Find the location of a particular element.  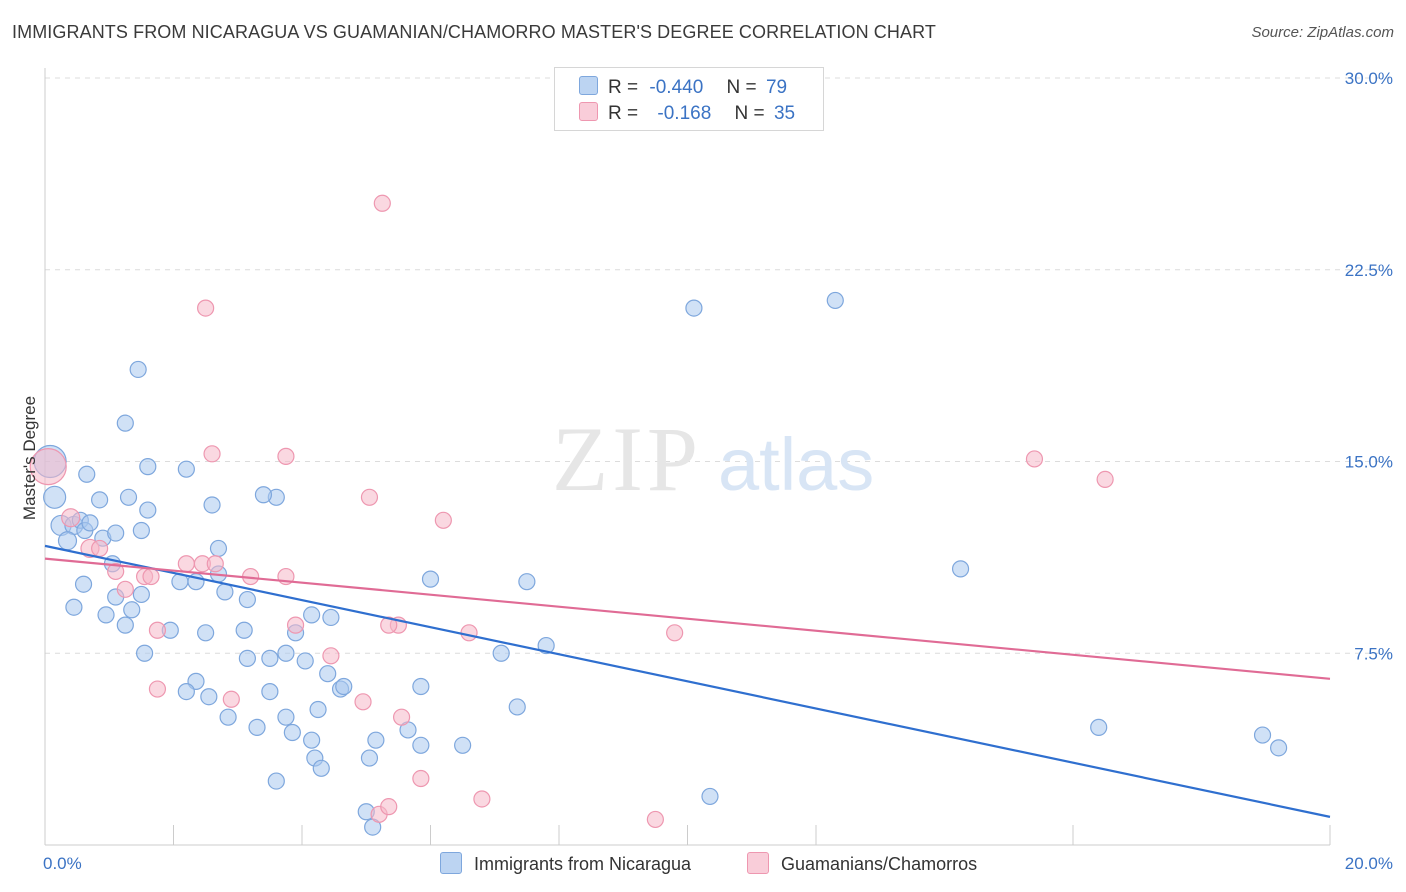

x-tick-label: 20.0% is located at coordinates (1369, 863).